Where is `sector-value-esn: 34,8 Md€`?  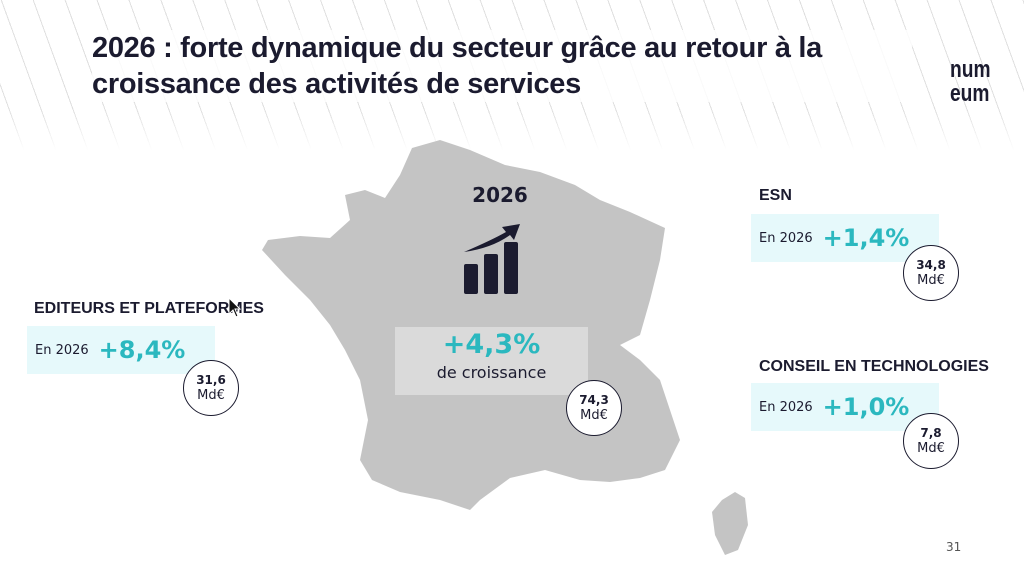 sector-value-esn: 34,8 Md€ is located at coordinates (931, 273).